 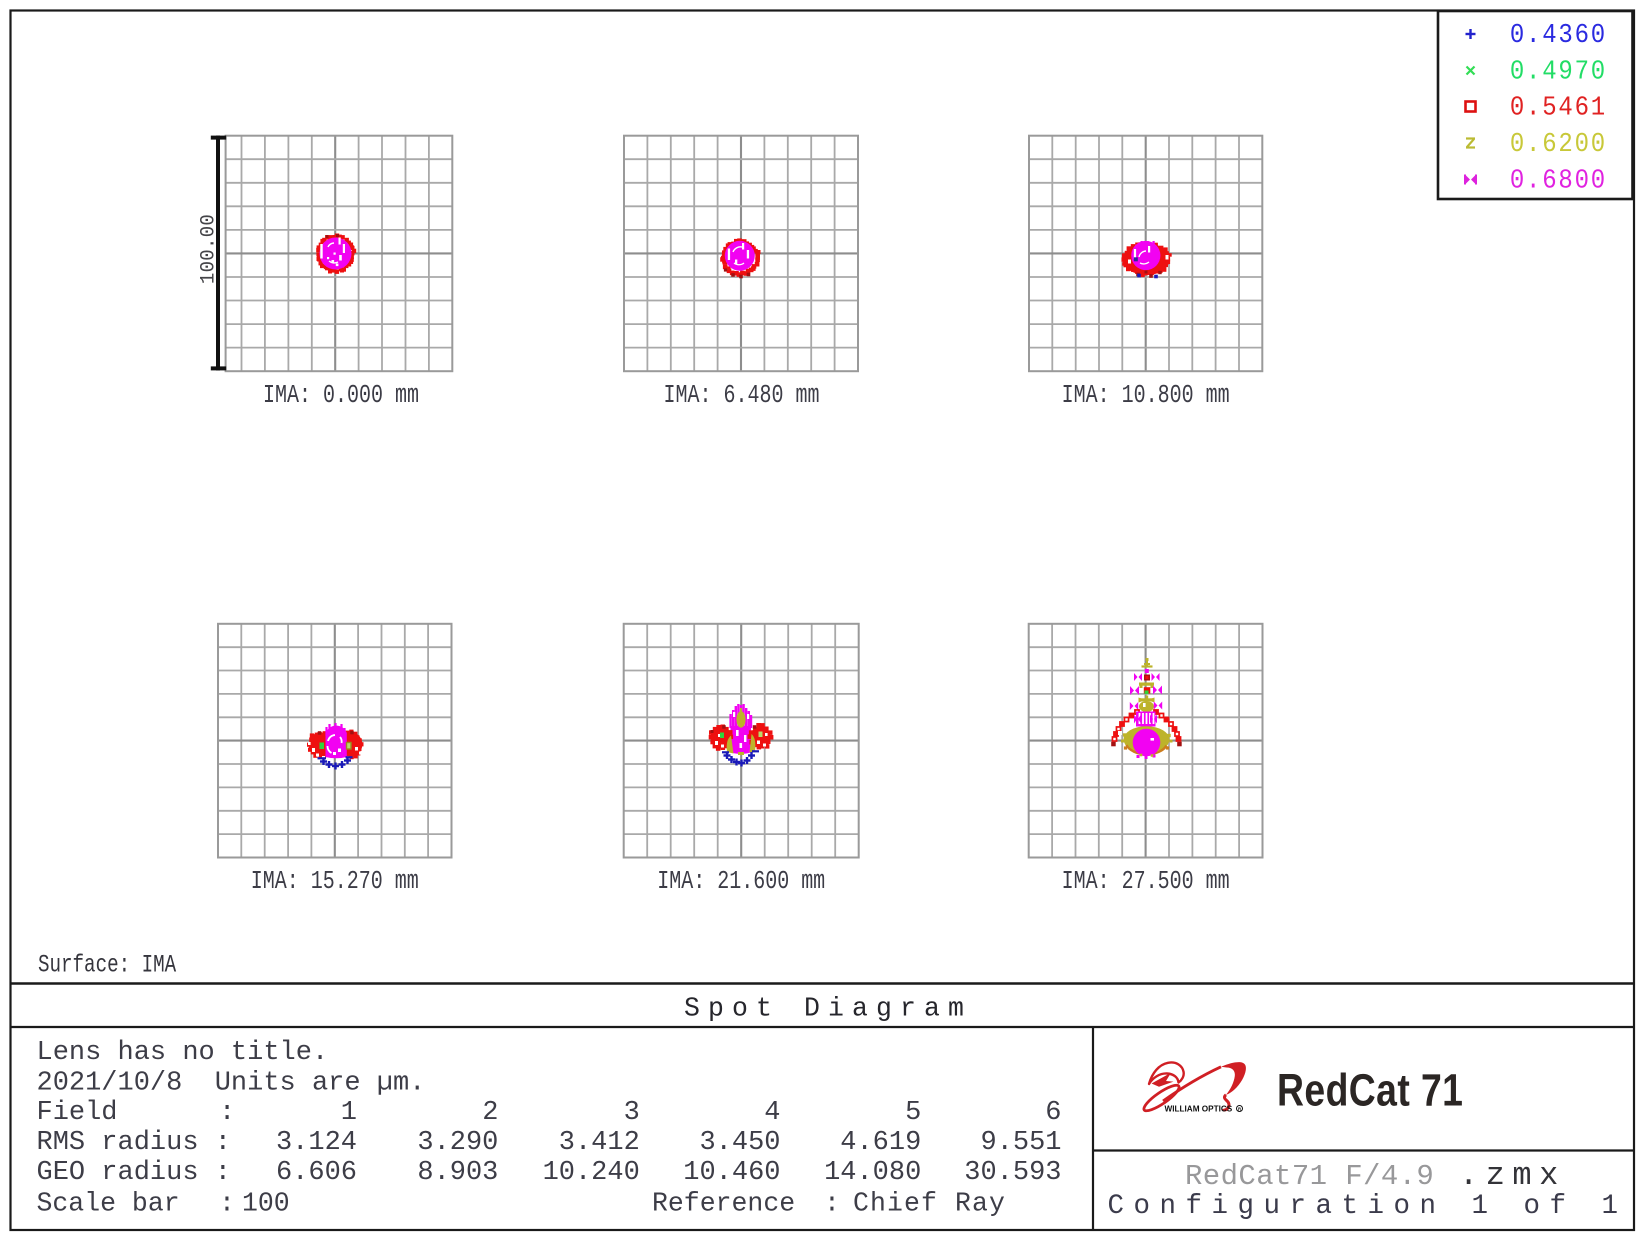 I want to click on svg-text: .zmx, so click(x=1512, y=1175).